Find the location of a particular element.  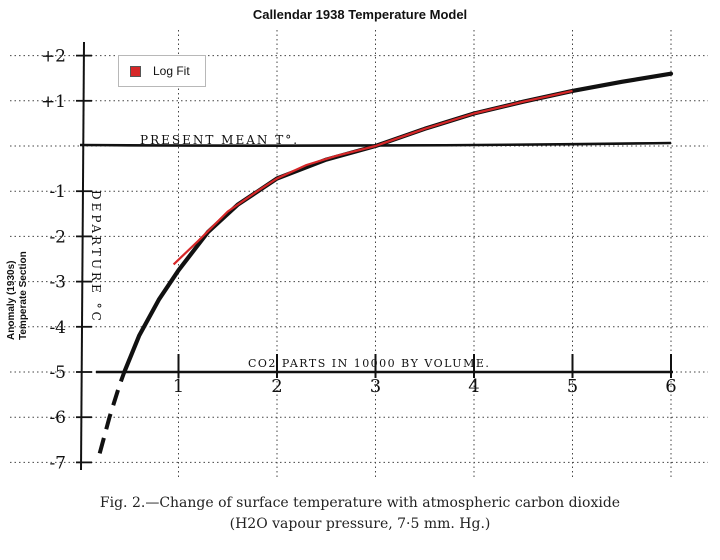

y-tick-label: +2 is located at coordinates (53, 57).